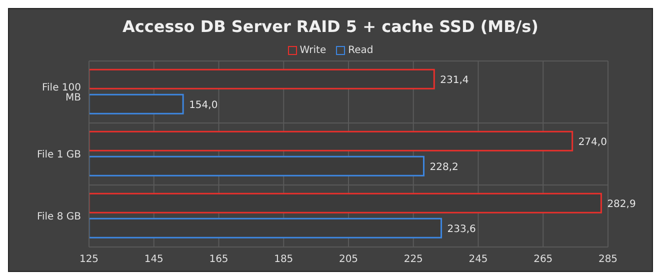 The height and width of the screenshot is (278, 659). Describe the element at coordinates (203, 106) in the screenshot. I see `data-label: 154,0` at that location.